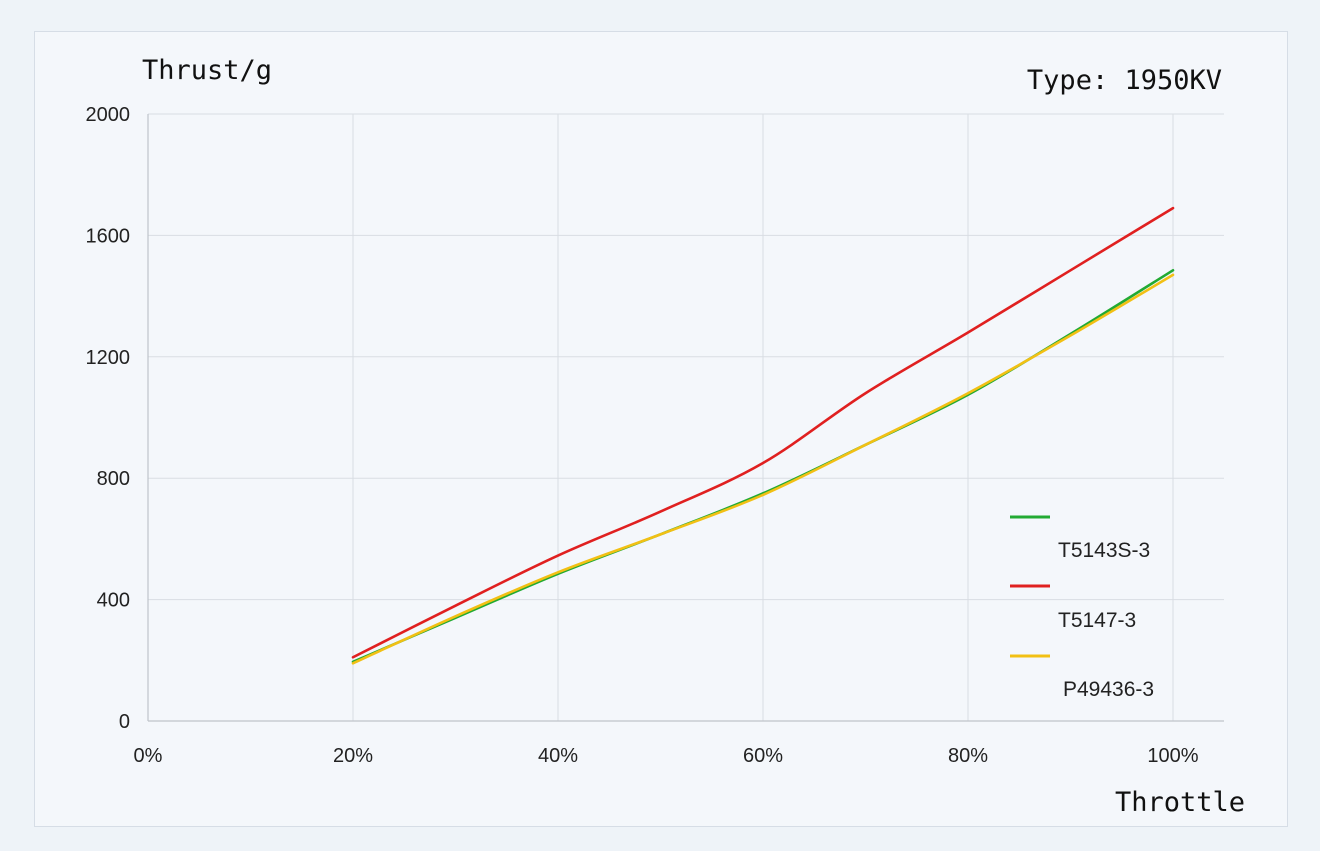  What do you see at coordinates (1108, 689) in the screenshot?
I see `legend-label: P49436-3` at bounding box center [1108, 689].